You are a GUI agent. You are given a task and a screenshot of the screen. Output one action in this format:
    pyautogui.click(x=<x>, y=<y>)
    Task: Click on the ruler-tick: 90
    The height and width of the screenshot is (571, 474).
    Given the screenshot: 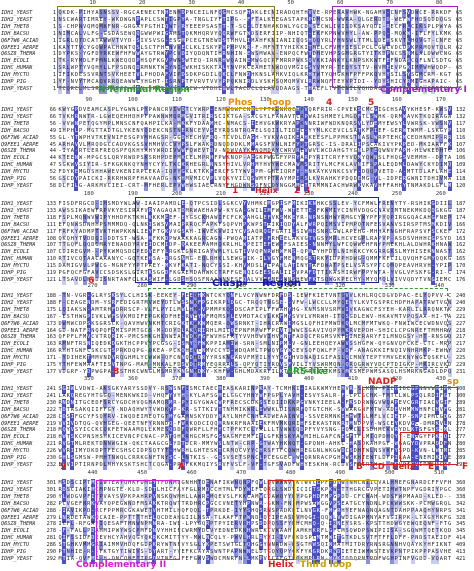 What is the action you would take?
    pyautogui.click(x=88, y=100)
    